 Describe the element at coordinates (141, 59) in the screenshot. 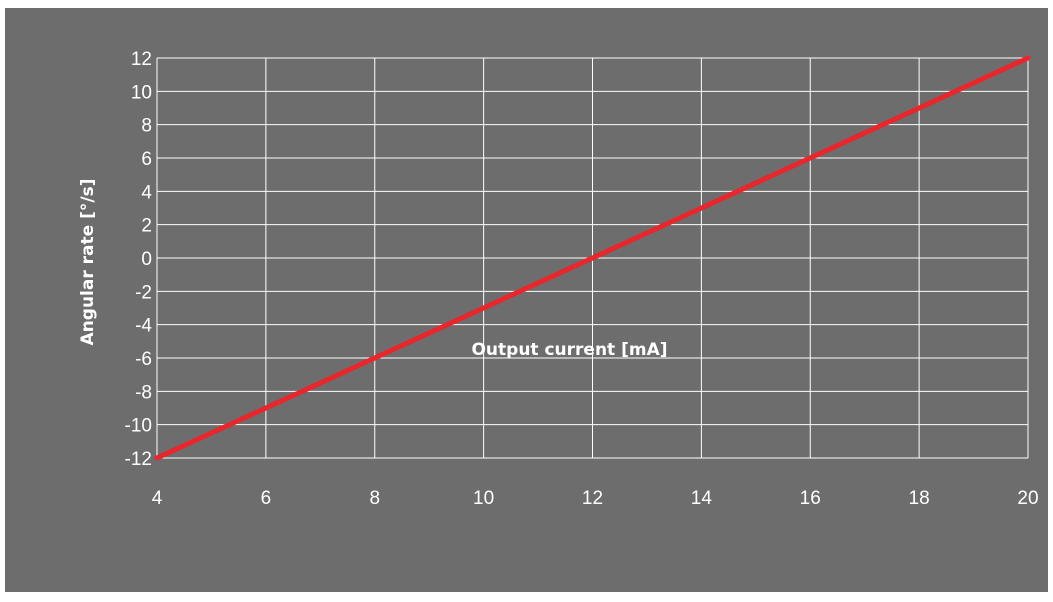

I see `y-tick-label: 12` at that location.